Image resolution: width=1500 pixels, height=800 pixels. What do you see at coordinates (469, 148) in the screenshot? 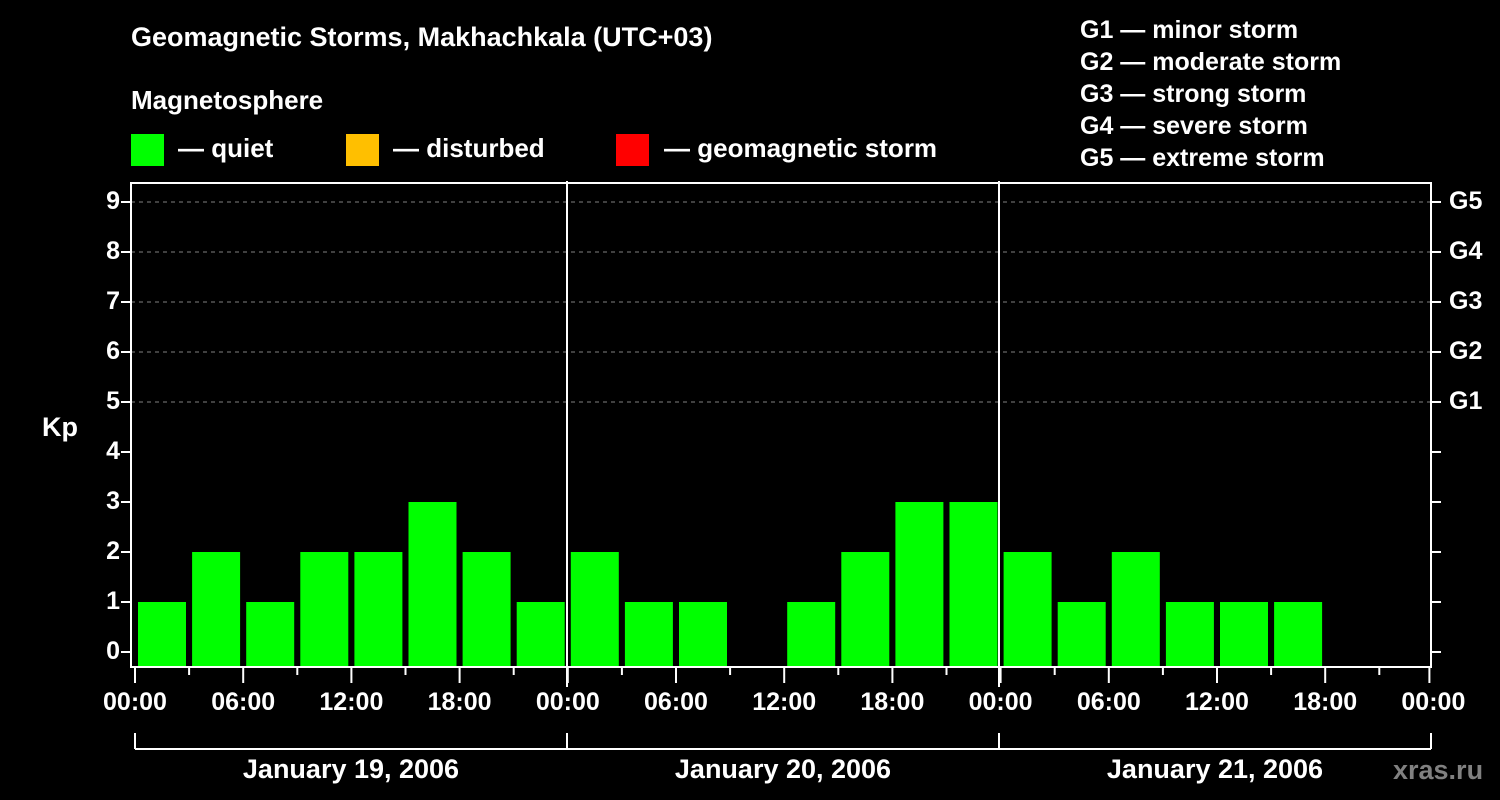
I see `legend-label-disturbed: — disturbed` at bounding box center [469, 148].